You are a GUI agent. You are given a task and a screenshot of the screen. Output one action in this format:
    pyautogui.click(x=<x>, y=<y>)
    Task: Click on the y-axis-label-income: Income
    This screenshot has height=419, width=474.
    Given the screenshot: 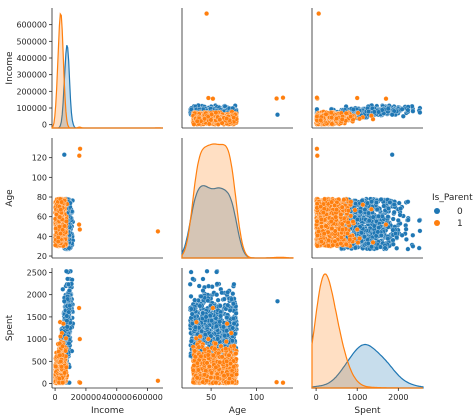 What is the action you would take?
    pyautogui.click(x=10, y=68)
    